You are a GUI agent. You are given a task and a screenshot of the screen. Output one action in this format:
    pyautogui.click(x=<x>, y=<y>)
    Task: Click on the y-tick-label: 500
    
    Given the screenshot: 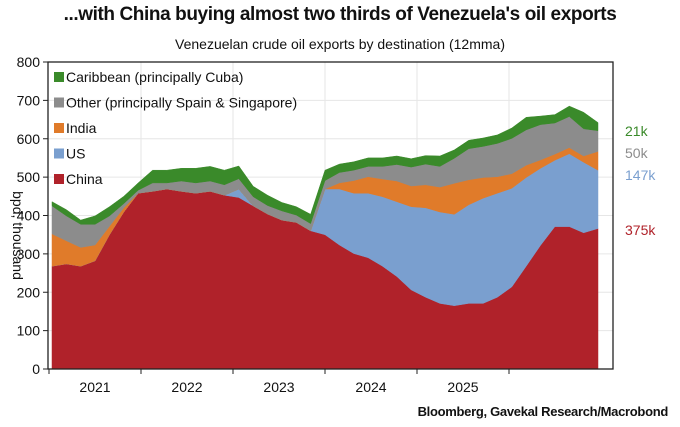 What is the action you would take?
    pyautogui.click(x=29, y=177)
    